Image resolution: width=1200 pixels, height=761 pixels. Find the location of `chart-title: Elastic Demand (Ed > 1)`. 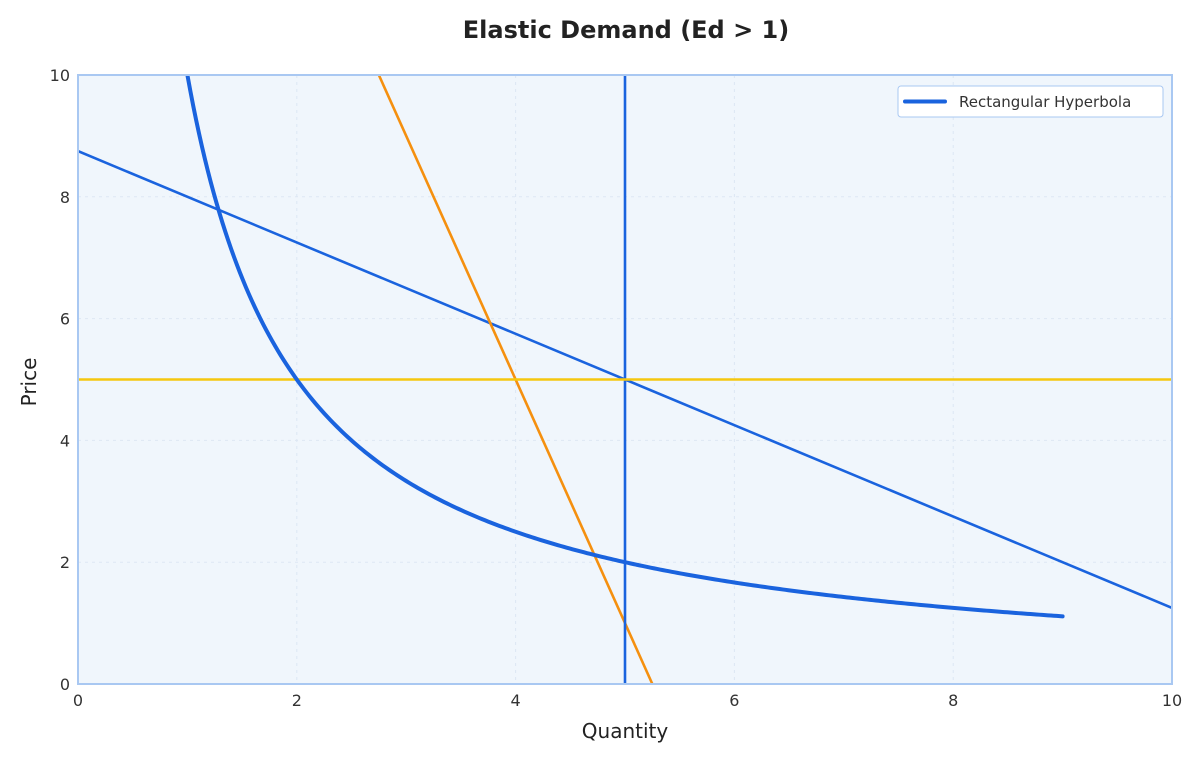

chart-title: Elastic Demand (Ed > 1) is located at coordinates (626, 30).